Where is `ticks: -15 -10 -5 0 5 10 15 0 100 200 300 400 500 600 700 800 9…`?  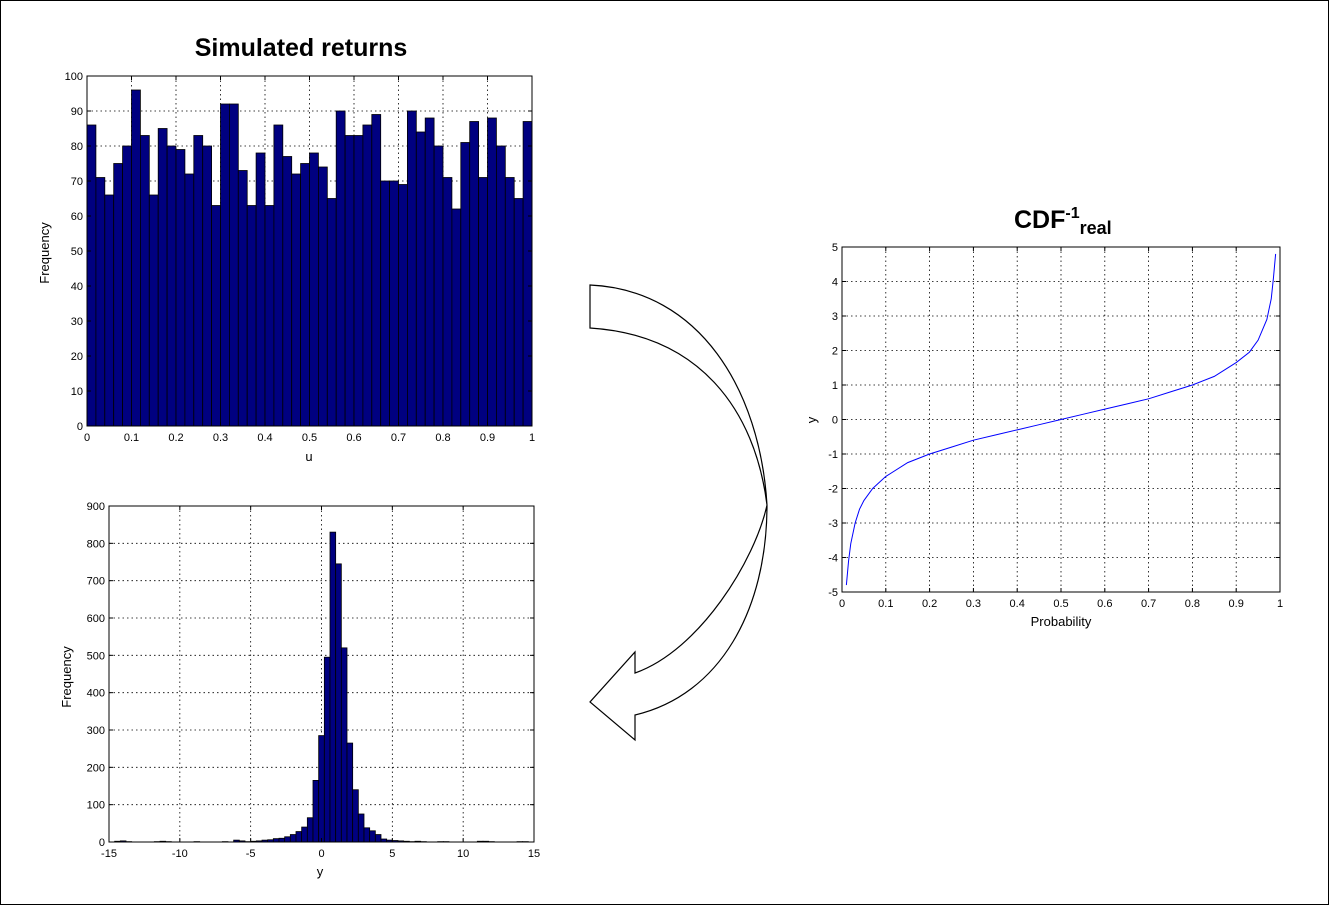 ticks: -15 -10 -5 0 5 10 15 0 100 200 300 400 500 600 700 800 9… is located at coordinates (313, 680).